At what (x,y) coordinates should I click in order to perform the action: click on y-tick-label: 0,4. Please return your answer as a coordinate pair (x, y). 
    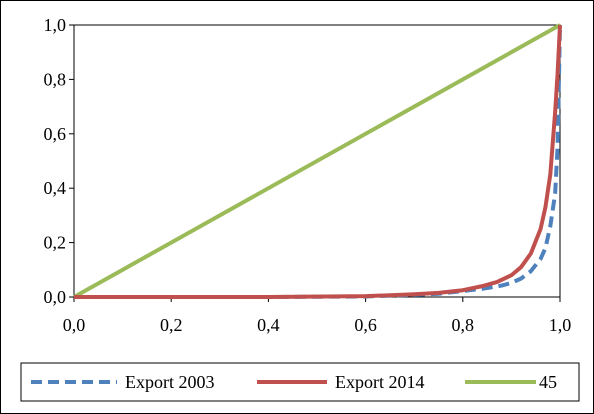
    Looking at the image, I should click on (55, 188).